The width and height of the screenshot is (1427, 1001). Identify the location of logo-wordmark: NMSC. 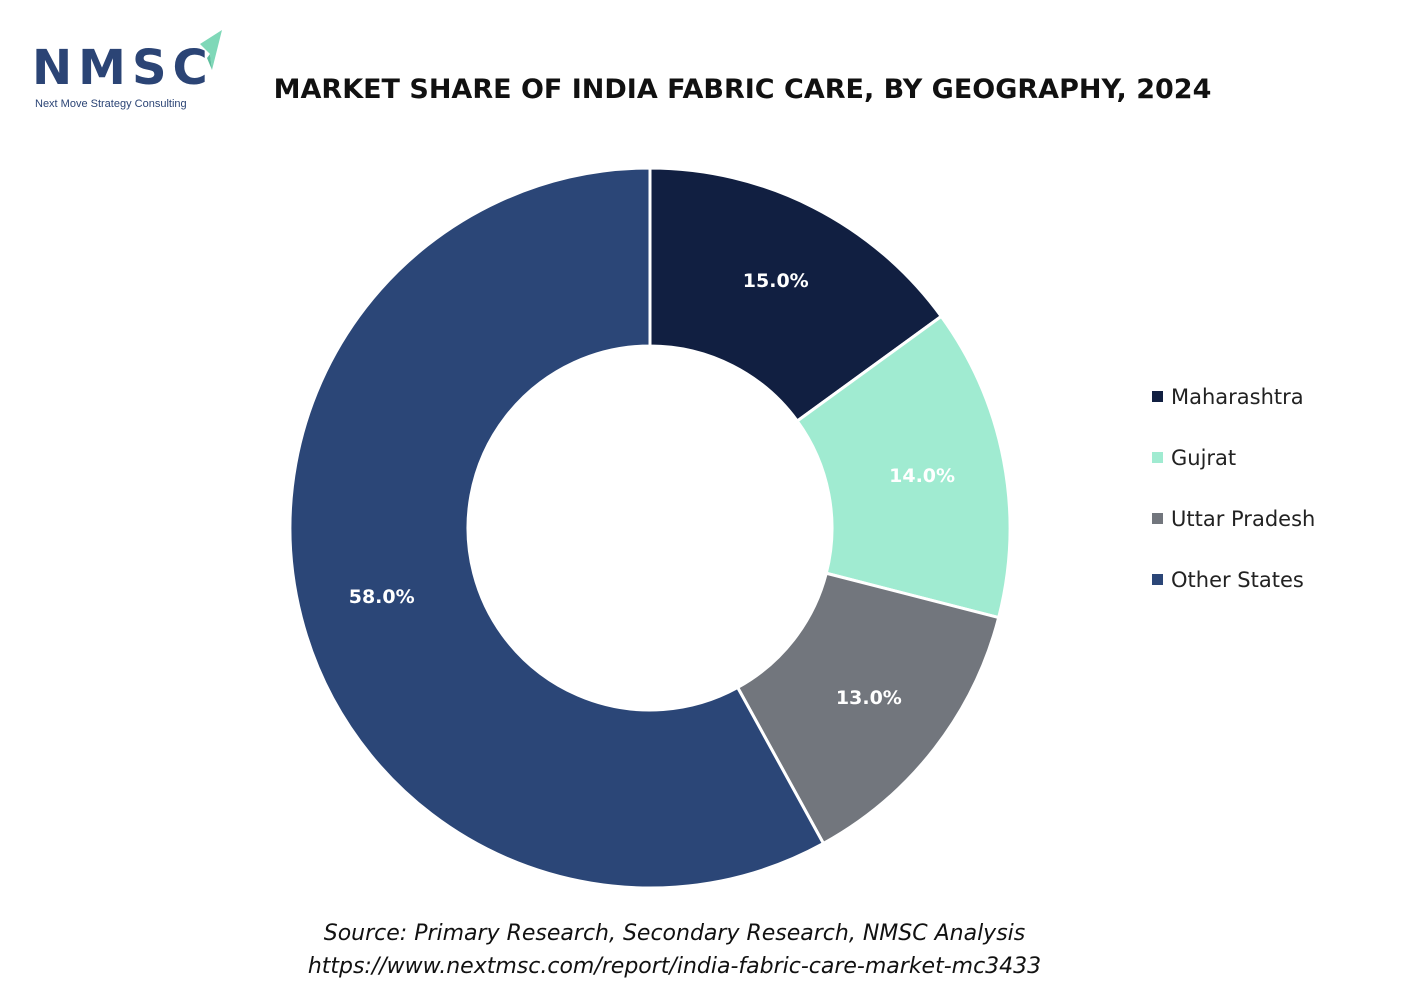
(123, 68).